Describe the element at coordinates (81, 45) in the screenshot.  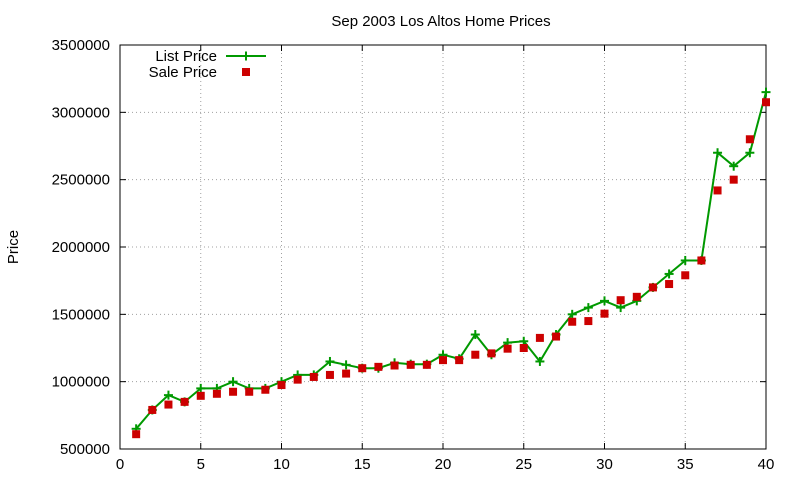
I see `y-tick-label: 3500000` at that location.